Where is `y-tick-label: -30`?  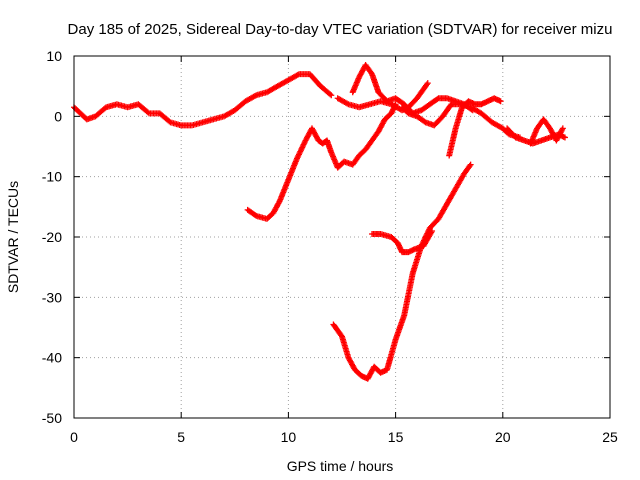
y-tick-label: -30 is located at coordinates (52, 297).